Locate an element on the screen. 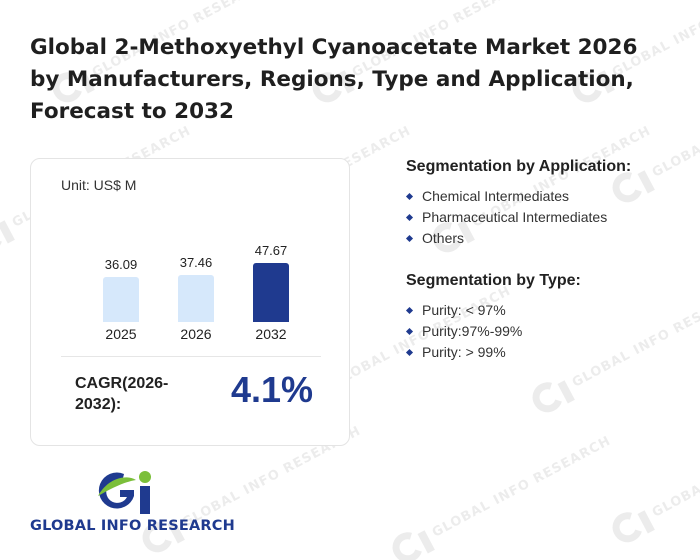  list-item: Pharmaceutical Intermediates is located at coordinates (545, 217).